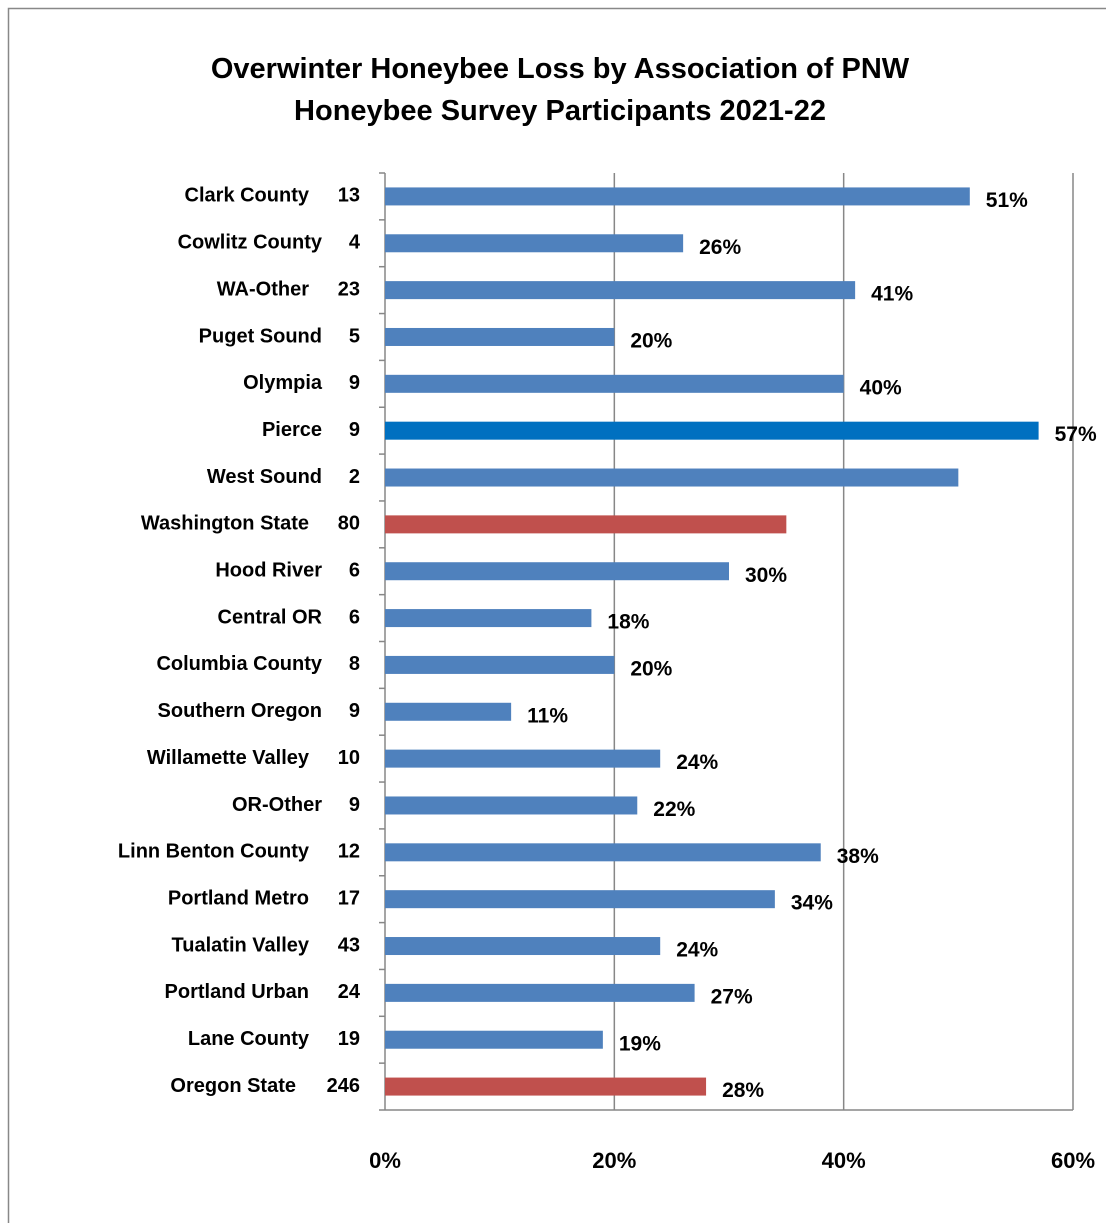 This screenshot has width=1106, height=1223. What do you see at coordinates (1073, 1160) in the screenshot?
I see `x-tick-label: 60%` at bounding box center [1073, 1160].